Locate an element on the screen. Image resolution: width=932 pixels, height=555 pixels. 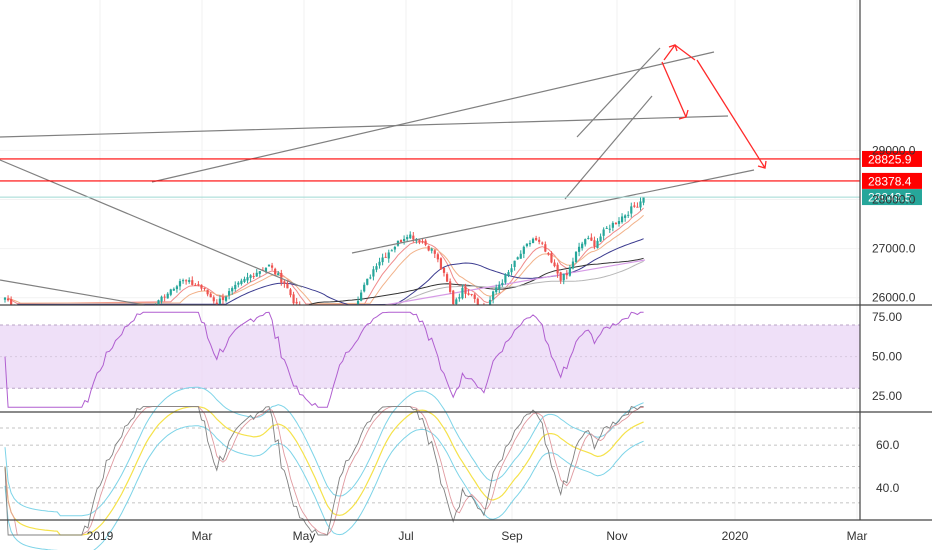
ma-50-line is located at coordinates (330, 272).